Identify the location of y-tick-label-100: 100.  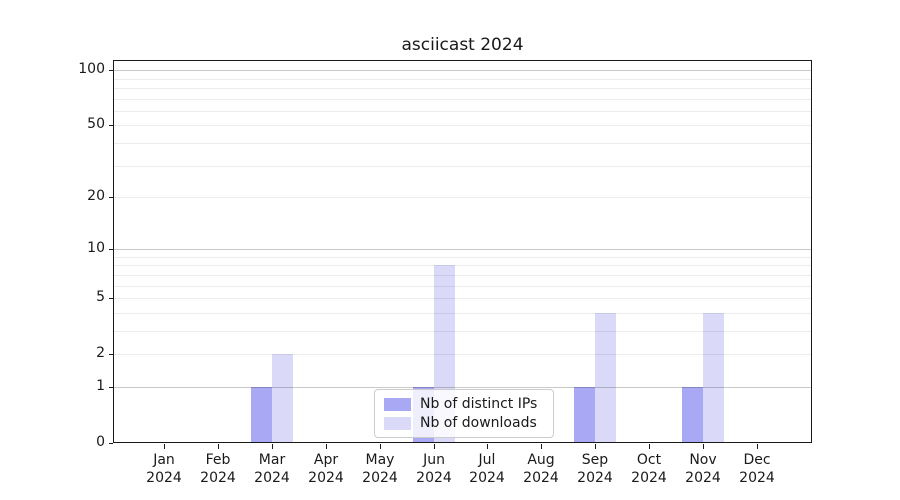
(91, 69).